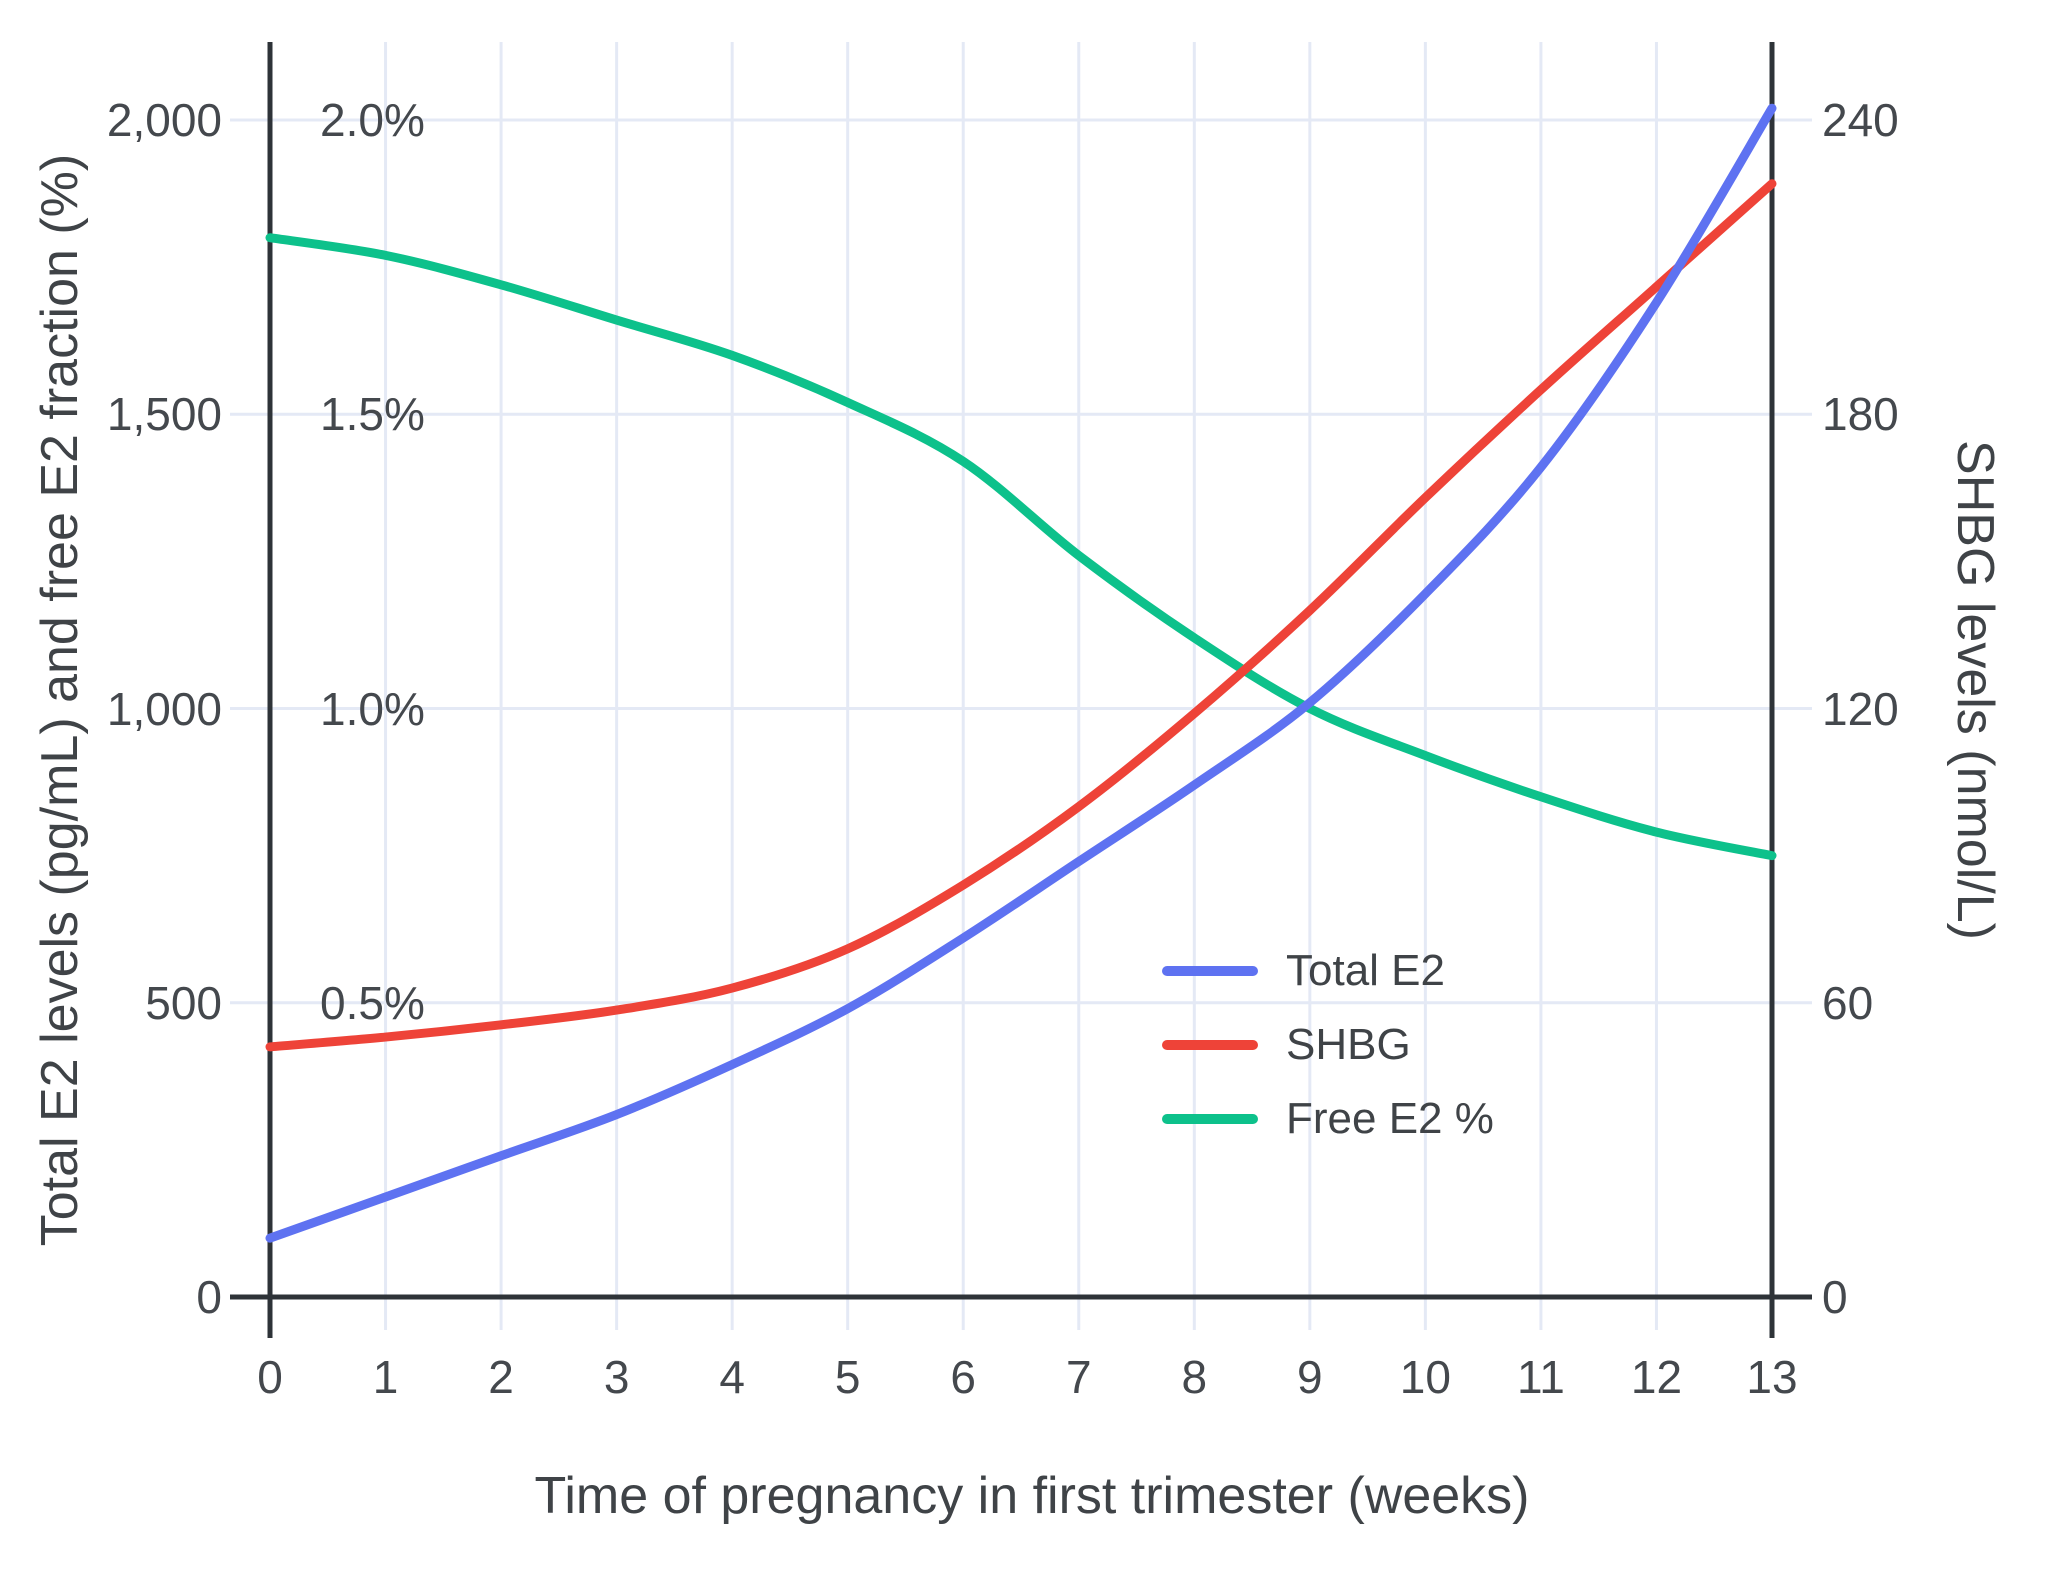 This screenshot has width=2048, height=1583. What do you see at coordinates (164, 120) in the screenshot?
I see `y-tick-label-left: 2,000` at bounding box center [164, 120].